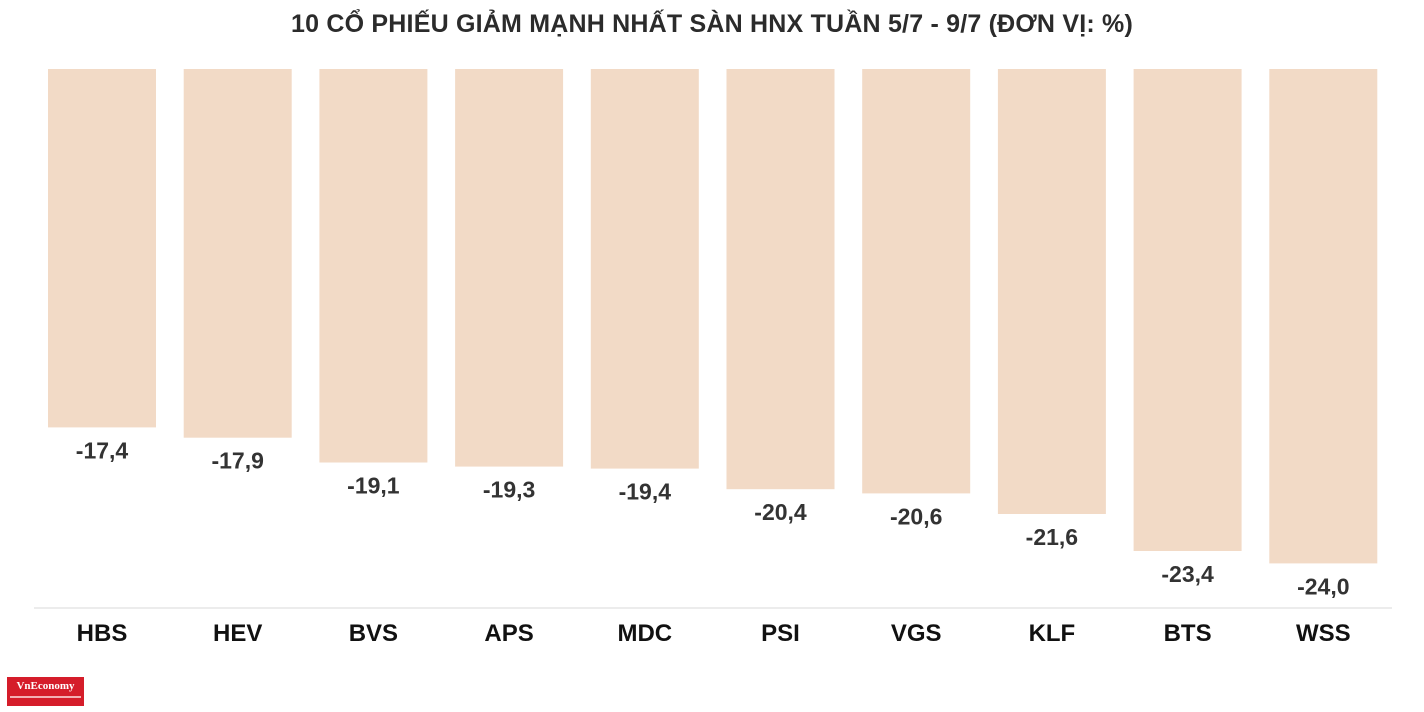  Describe the element at coordinates (1323, 633) in the screenshot. I see `x-tick-label-wss: WSS` at that location.